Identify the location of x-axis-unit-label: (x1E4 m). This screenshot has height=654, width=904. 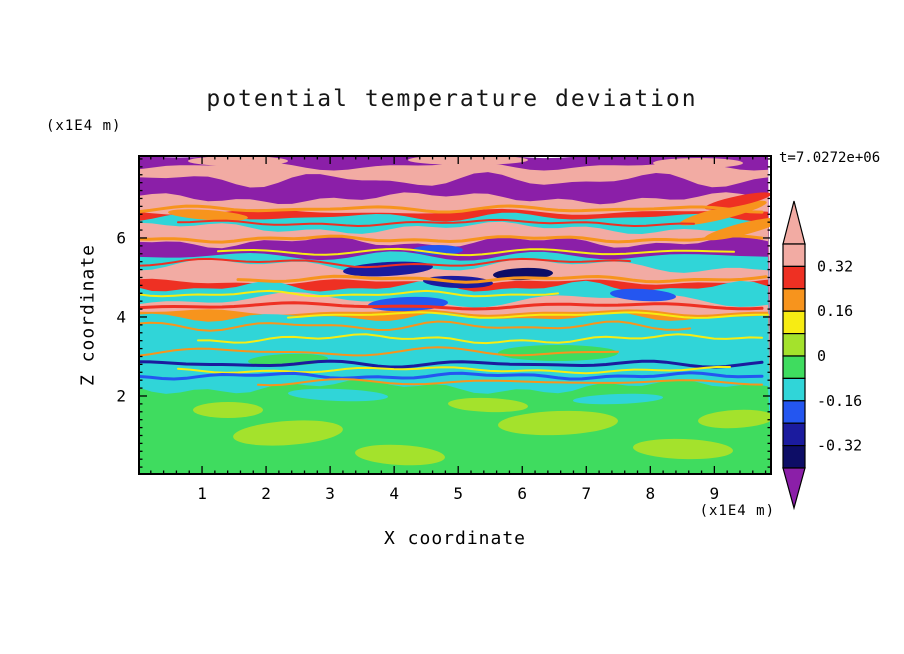
(737, 511).